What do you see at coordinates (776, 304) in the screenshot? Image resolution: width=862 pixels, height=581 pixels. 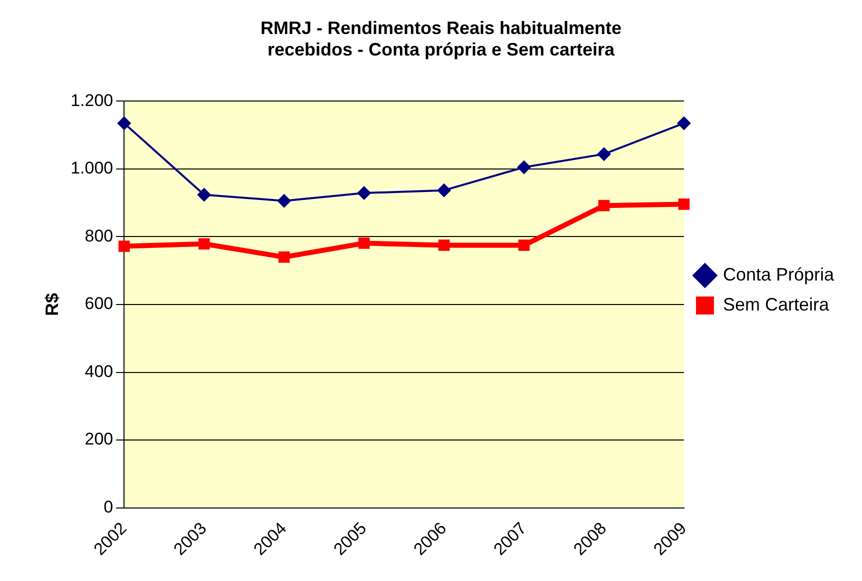 I see `legend-label: Sem Carteira` at bounding box center [776, 304].